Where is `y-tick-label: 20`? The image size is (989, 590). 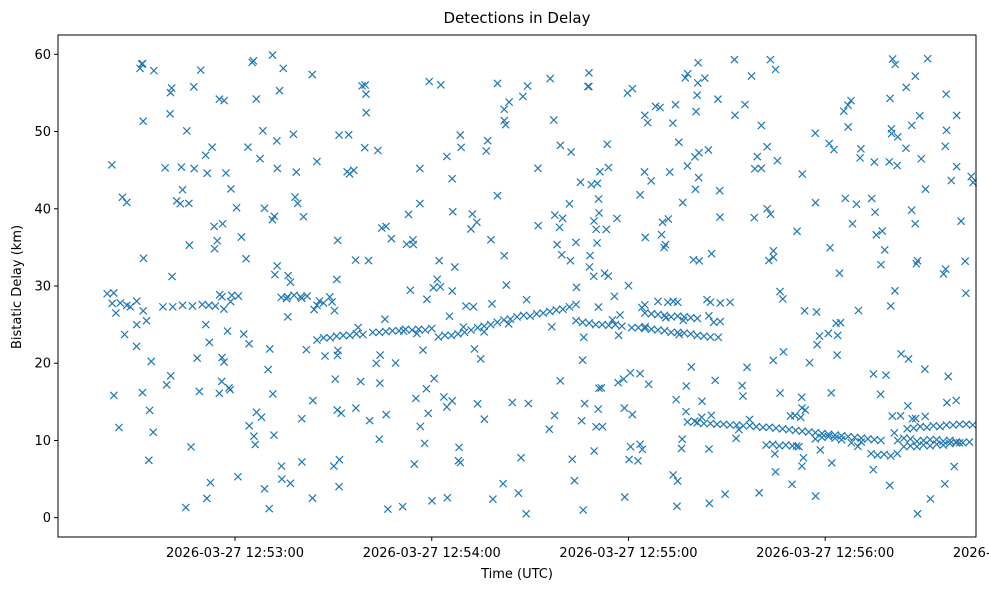
y-tick-label: 20 is located at coordinates (42, 364).